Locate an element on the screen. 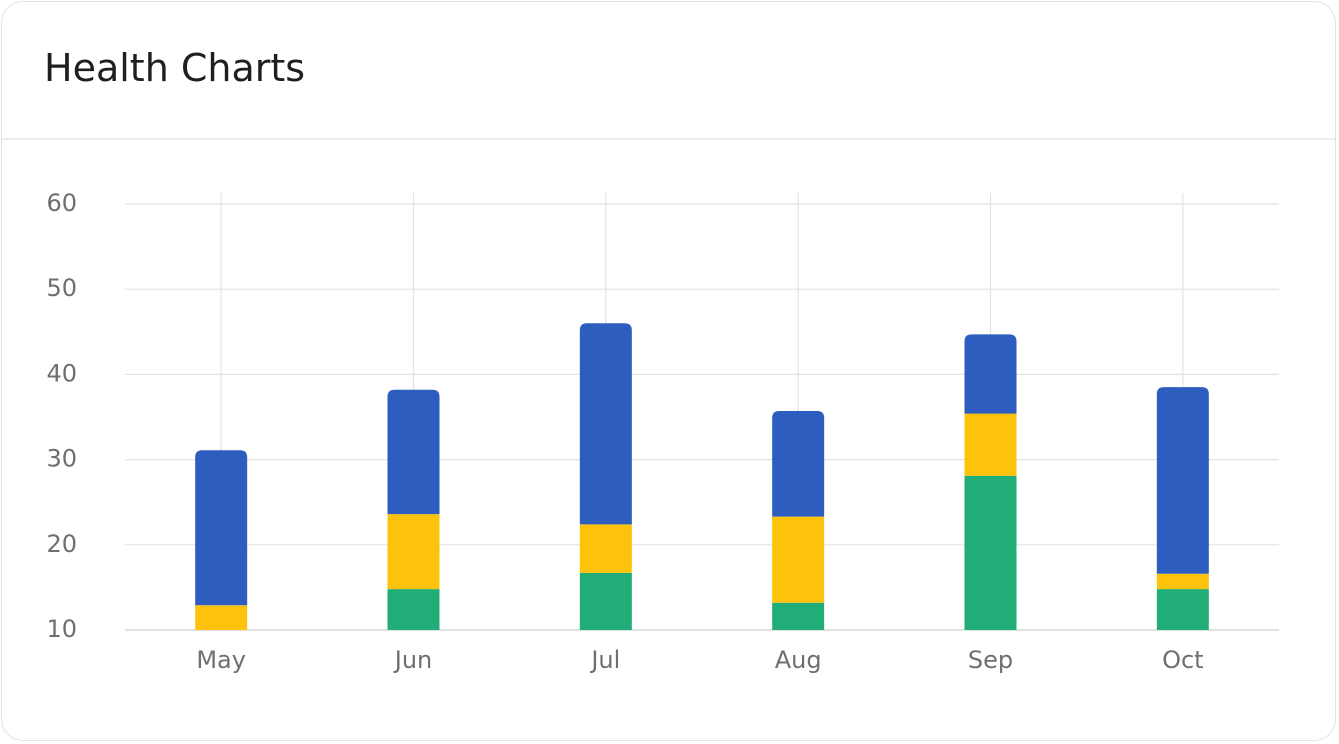  y-tick-label: 10 is located at coordinates (61, 629).